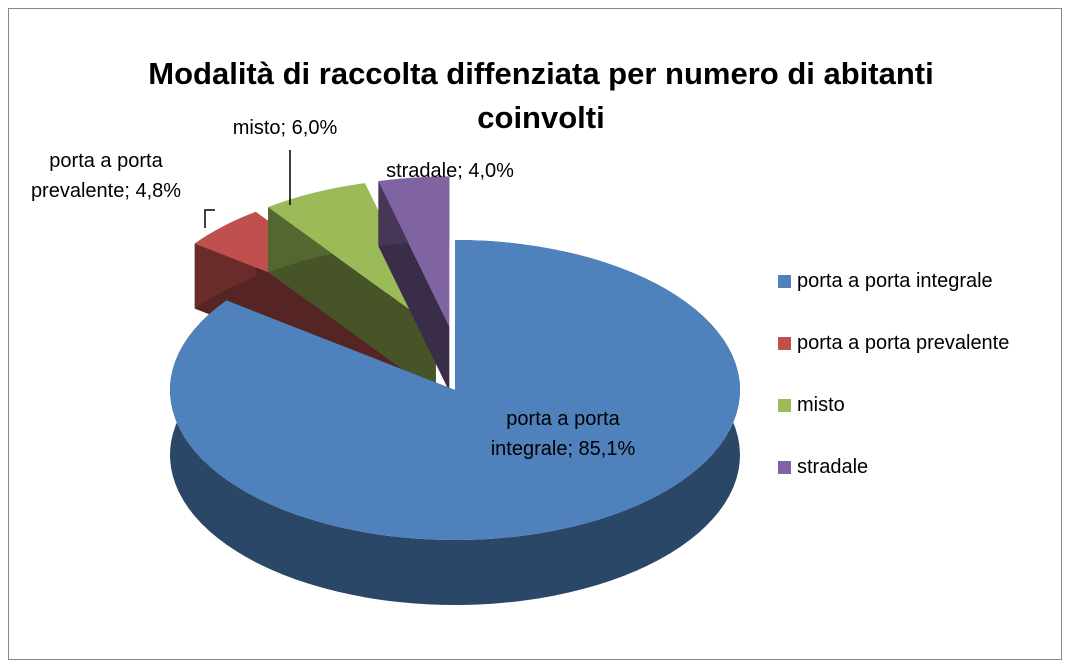 This screenshot has width=1072, height=670. I want to click on data-label: misto; 6,0%, so click(285, 128).